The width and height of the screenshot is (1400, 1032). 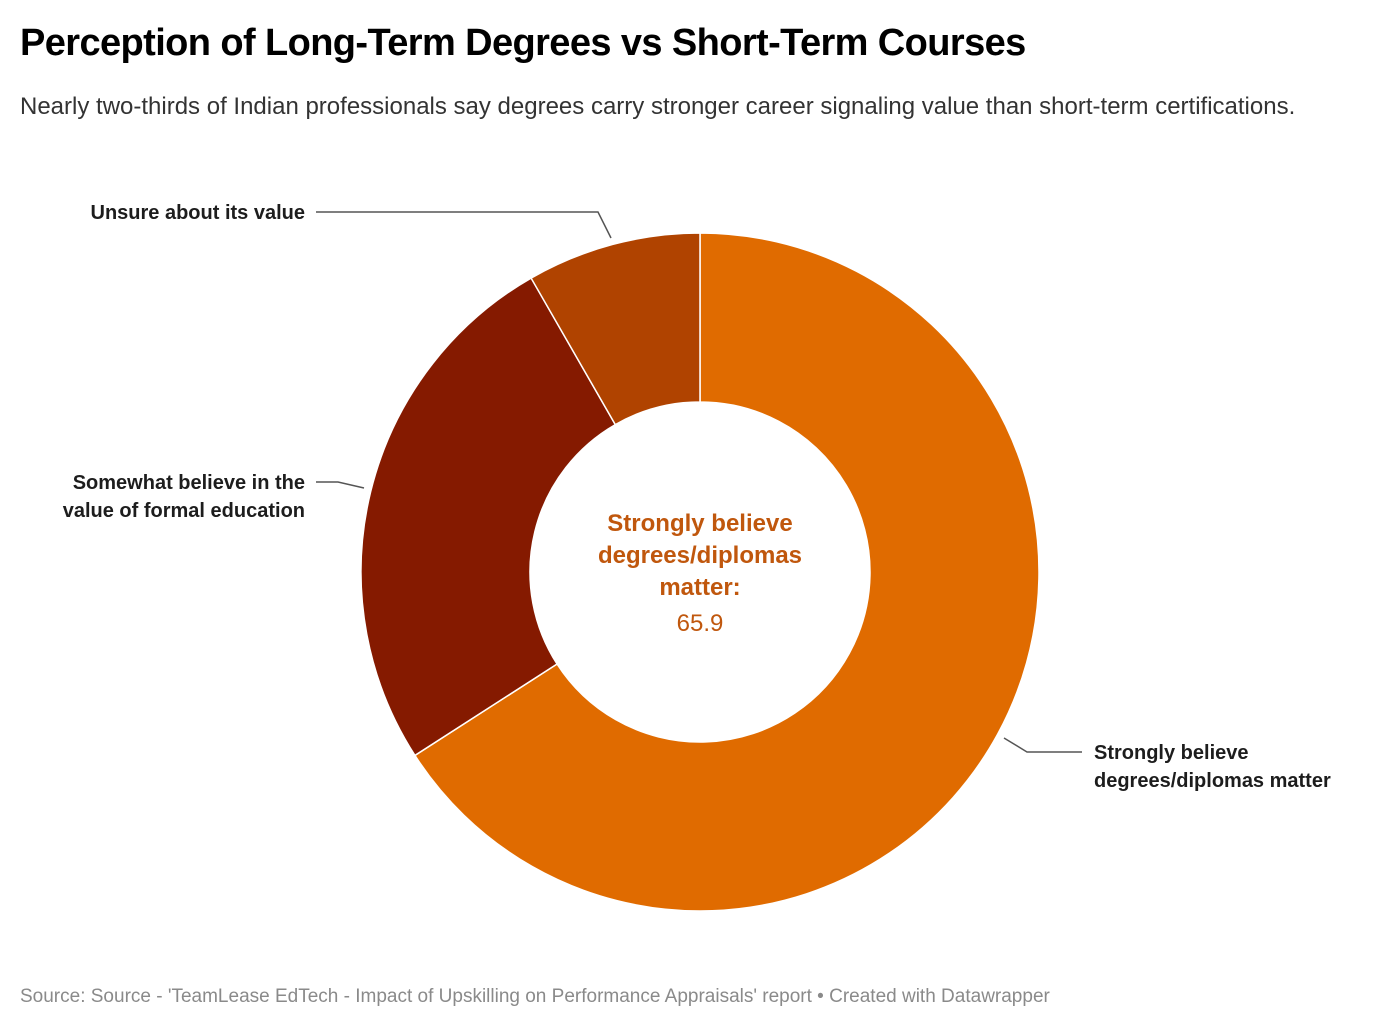 What do you see at coordinates (1042, 745) in the screenshot?
I see `leader-line-strongly` at bounding box center [1042, 745].